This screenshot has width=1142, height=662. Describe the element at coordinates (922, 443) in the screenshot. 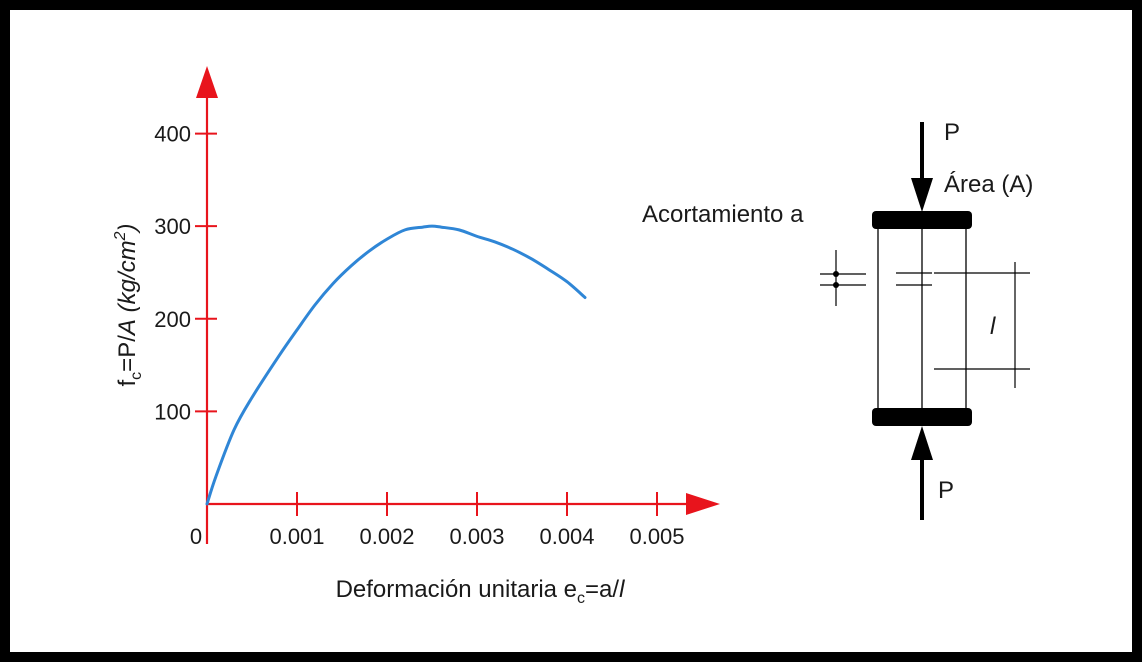

I see `bottom-load-arrow-head` at that location.